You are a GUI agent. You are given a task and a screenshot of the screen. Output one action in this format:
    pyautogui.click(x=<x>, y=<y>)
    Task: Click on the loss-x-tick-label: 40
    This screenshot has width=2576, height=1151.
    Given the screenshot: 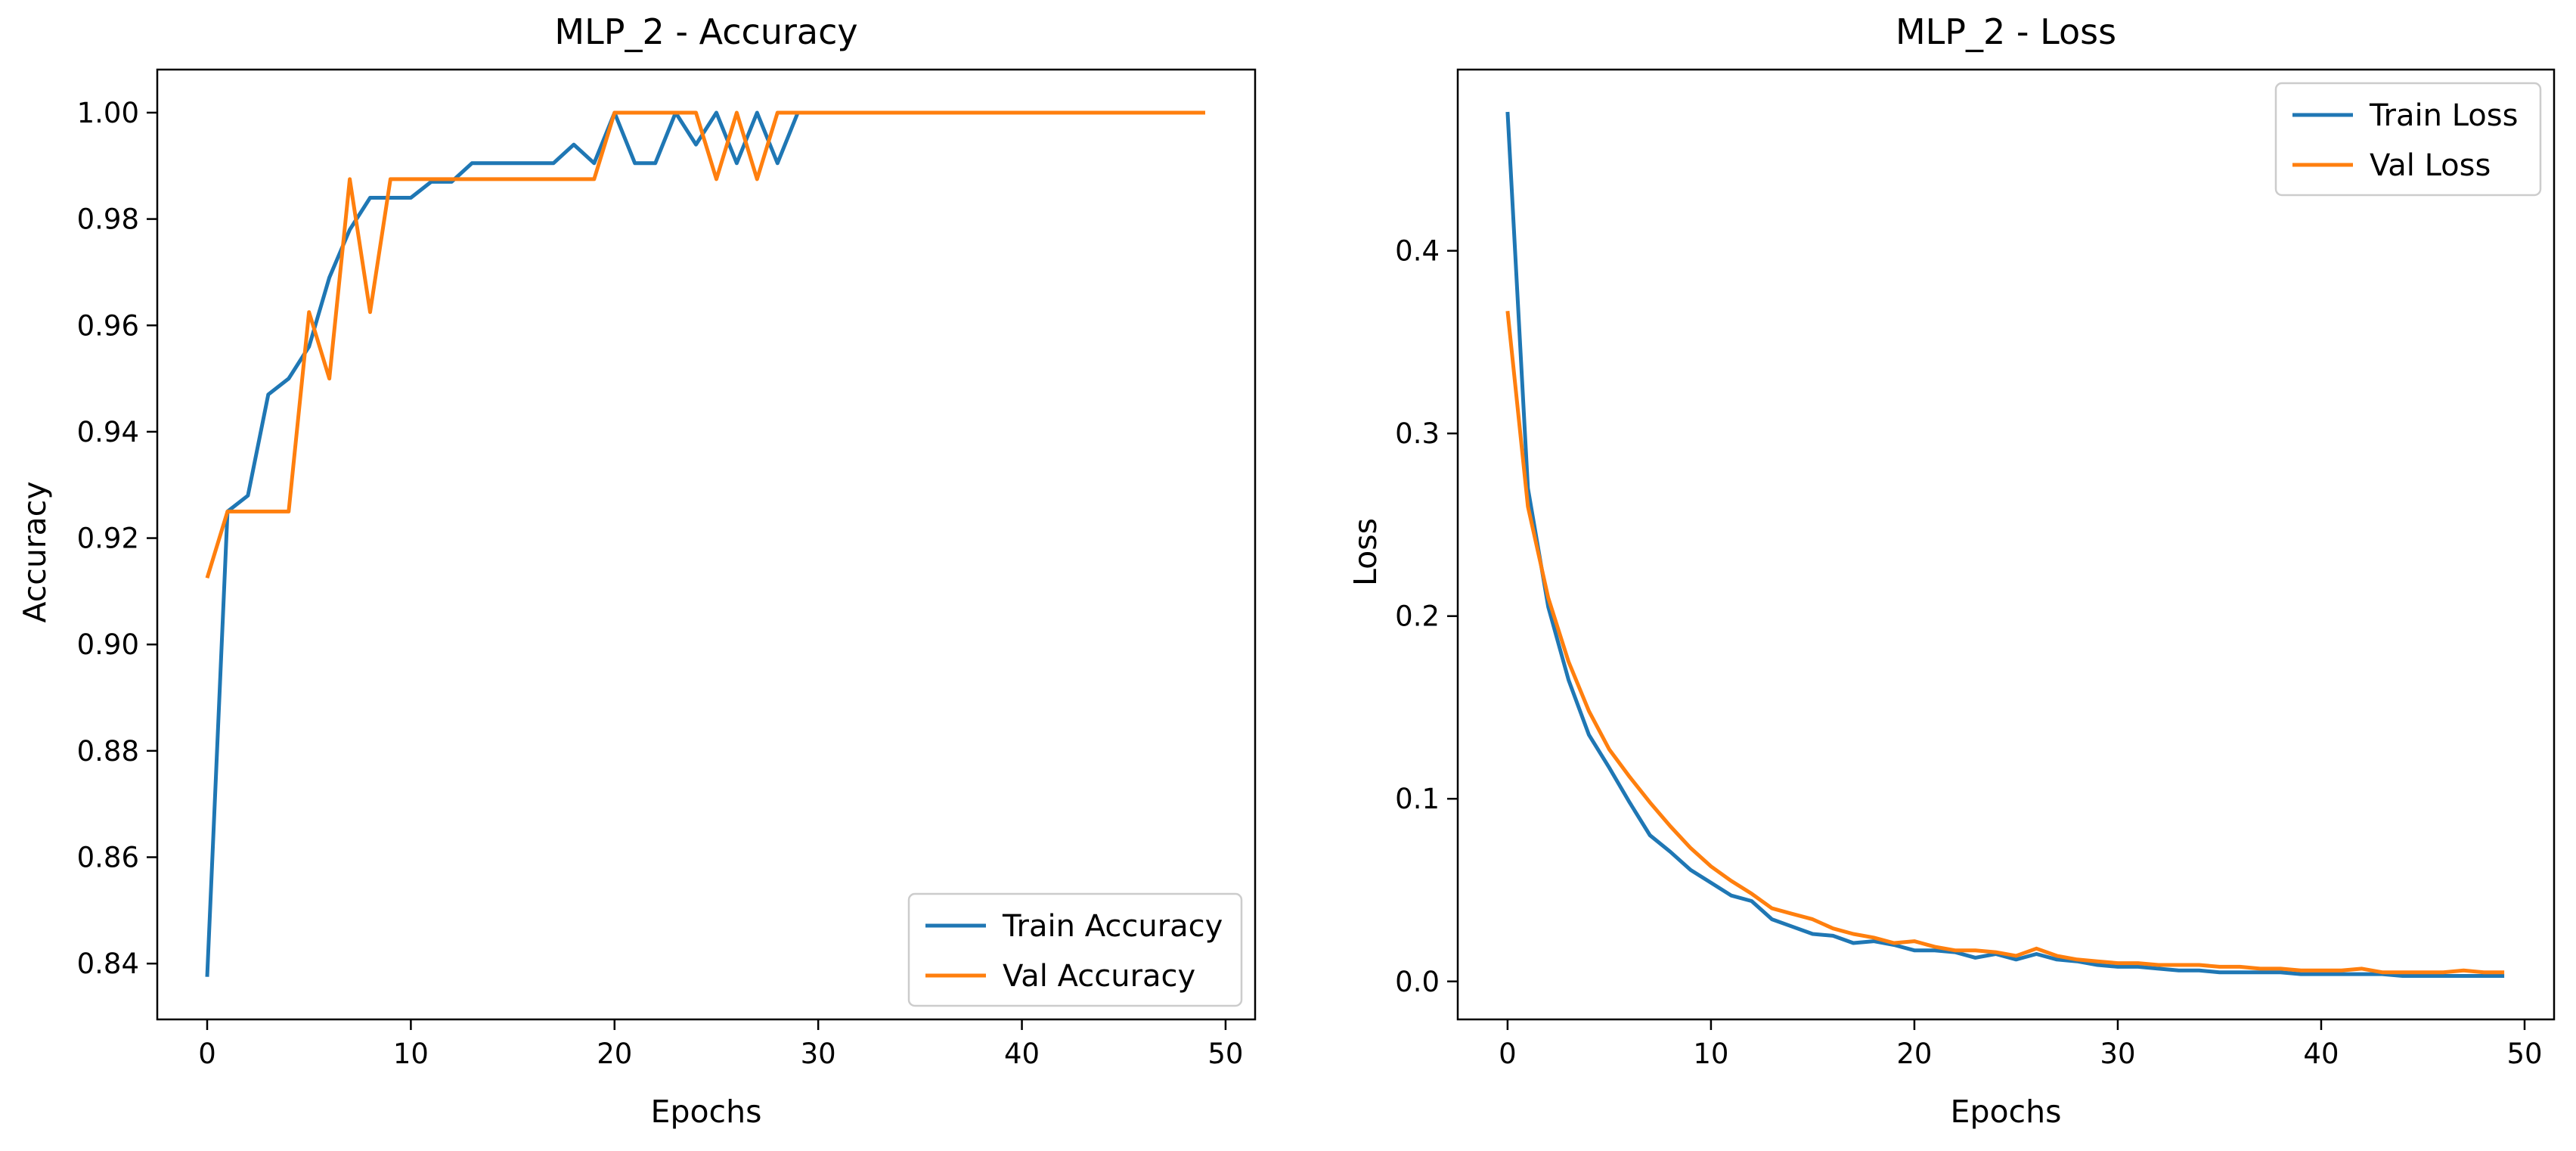 What is the action you would take?
    pyautogui.click(x=2321, y=1054)
    